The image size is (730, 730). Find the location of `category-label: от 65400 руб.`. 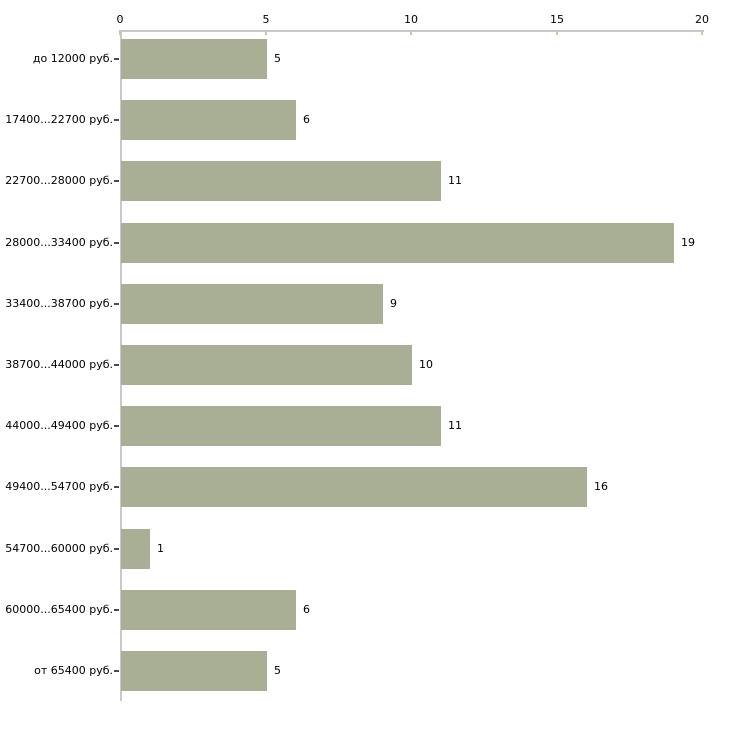

category-label: от 65400 руб. is located at coordinates (73, 670).